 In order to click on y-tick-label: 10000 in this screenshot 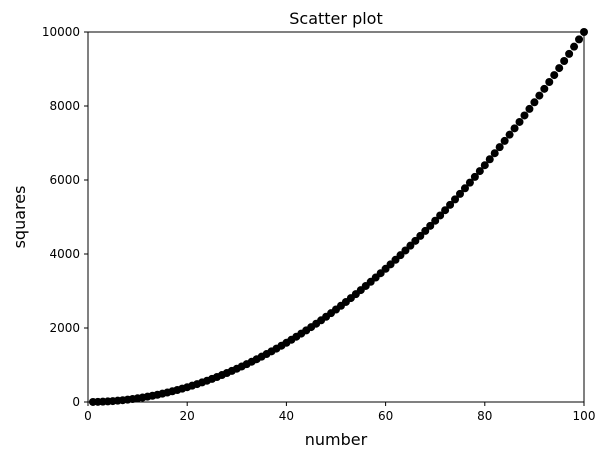, I will do `click(61, 32)`.